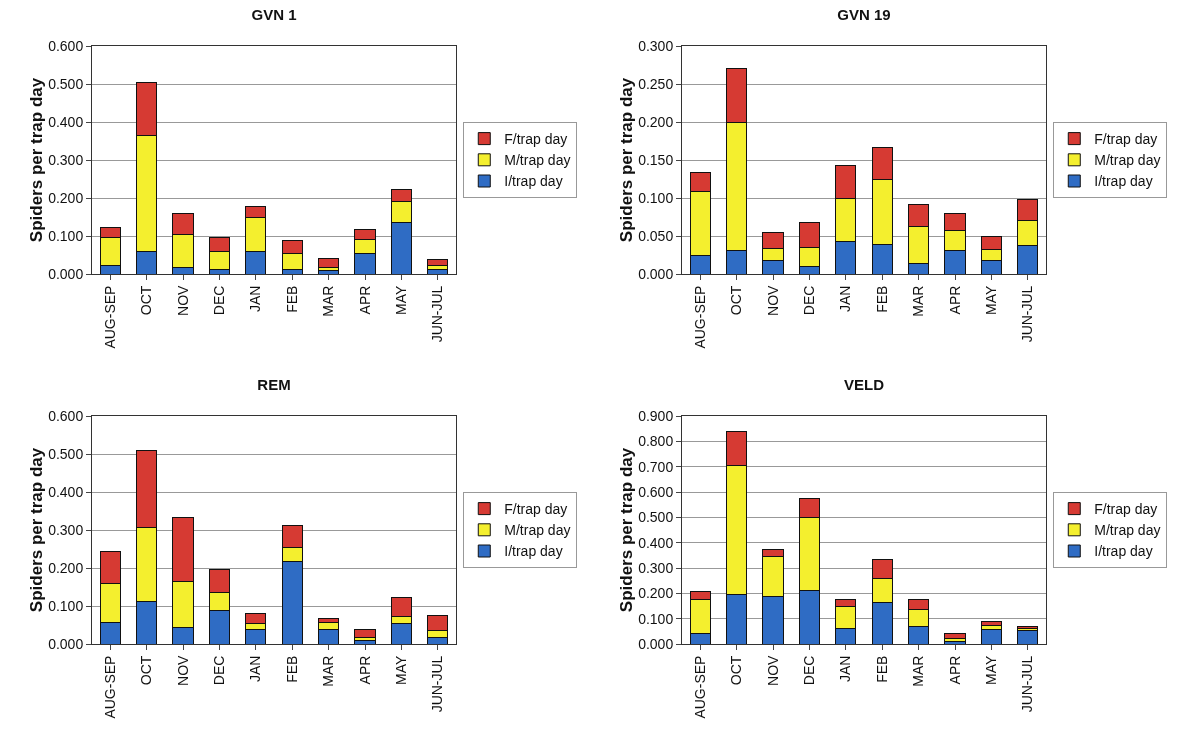 The height and width of the screenshot is (739, 1179). I want to click on y-tick-label: 0.050, so click(656, 235).